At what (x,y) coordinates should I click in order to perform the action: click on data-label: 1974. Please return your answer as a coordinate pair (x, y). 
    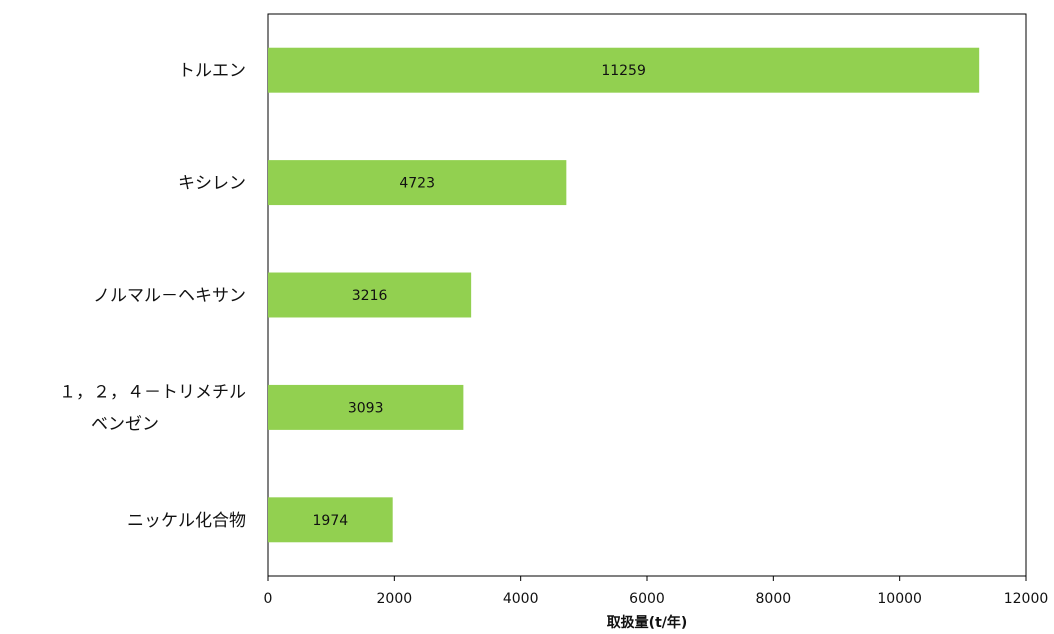
    Looking at the image, I should click on (331, 521).